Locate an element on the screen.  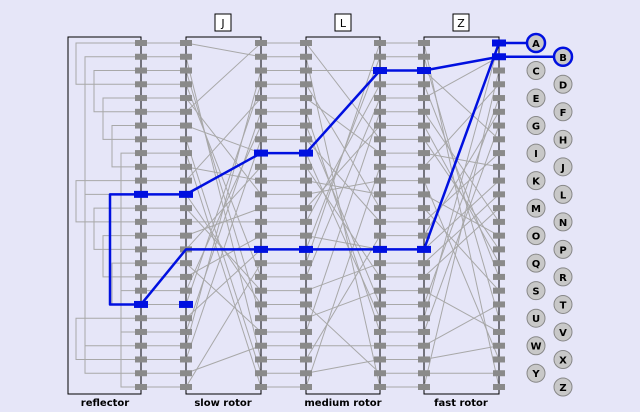
lamp-label-v: V is located at coordinates (563, 333).